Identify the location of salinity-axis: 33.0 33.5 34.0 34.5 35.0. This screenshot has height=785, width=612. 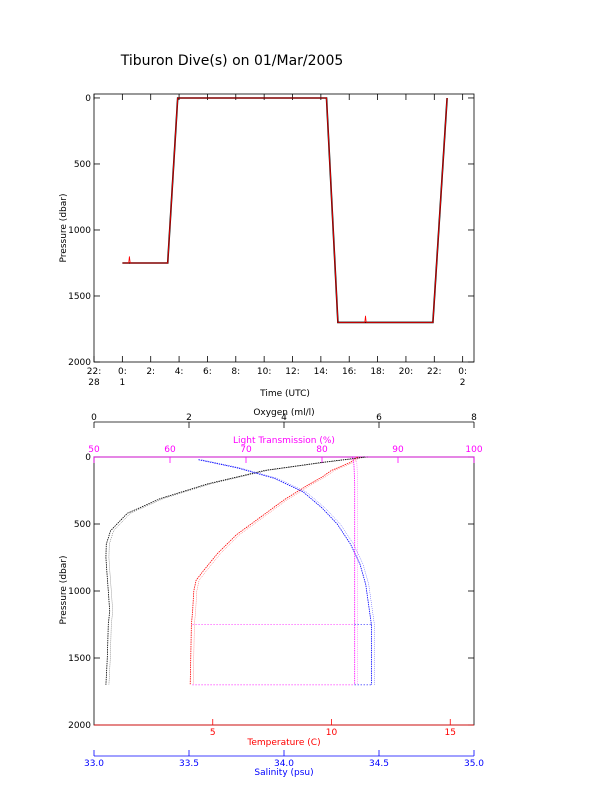
(284, 759).